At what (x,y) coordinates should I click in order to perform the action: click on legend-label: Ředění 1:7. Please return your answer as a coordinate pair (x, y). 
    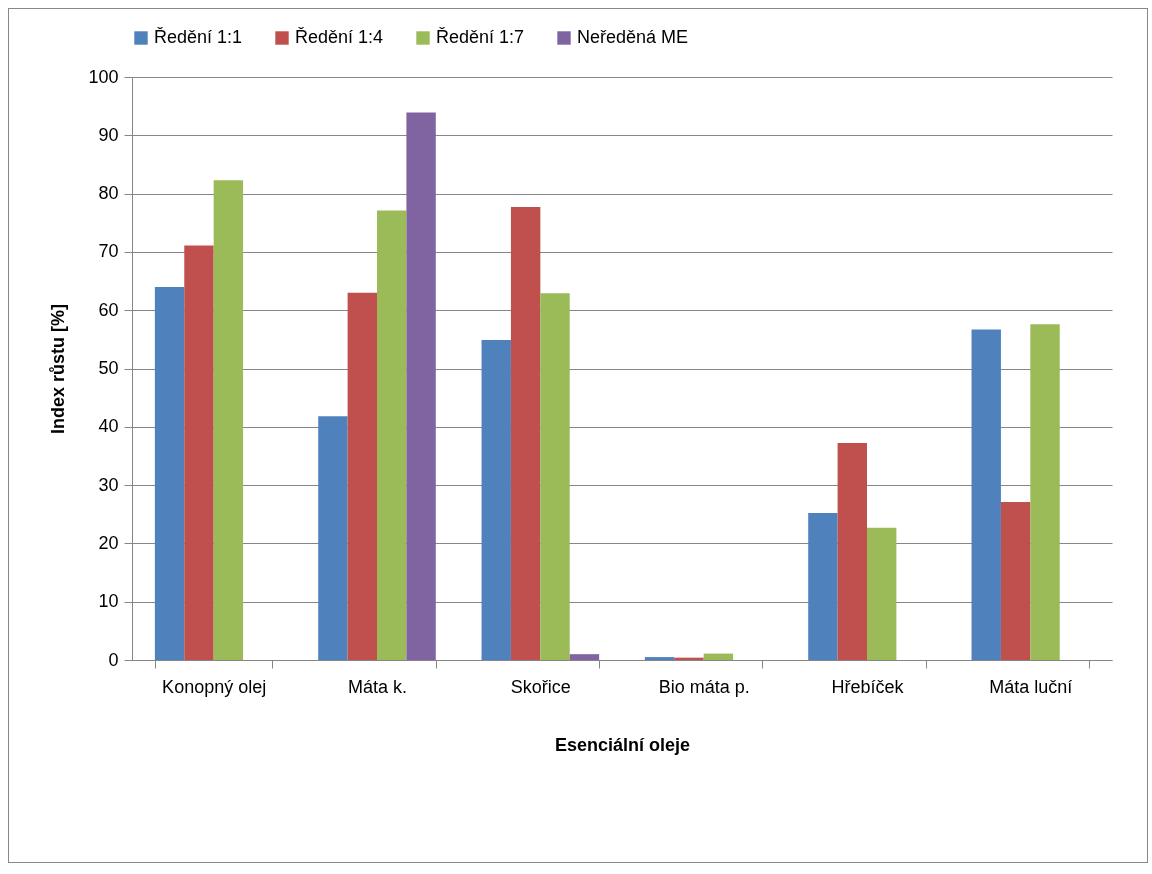
    Looking at the image, I should click on (480, 37).